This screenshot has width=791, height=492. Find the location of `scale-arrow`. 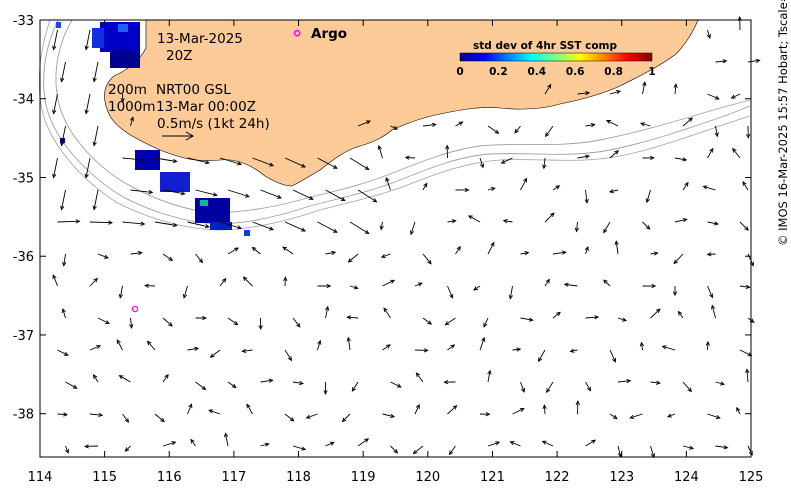

scale-arrow is located at coordinates (178, 136).